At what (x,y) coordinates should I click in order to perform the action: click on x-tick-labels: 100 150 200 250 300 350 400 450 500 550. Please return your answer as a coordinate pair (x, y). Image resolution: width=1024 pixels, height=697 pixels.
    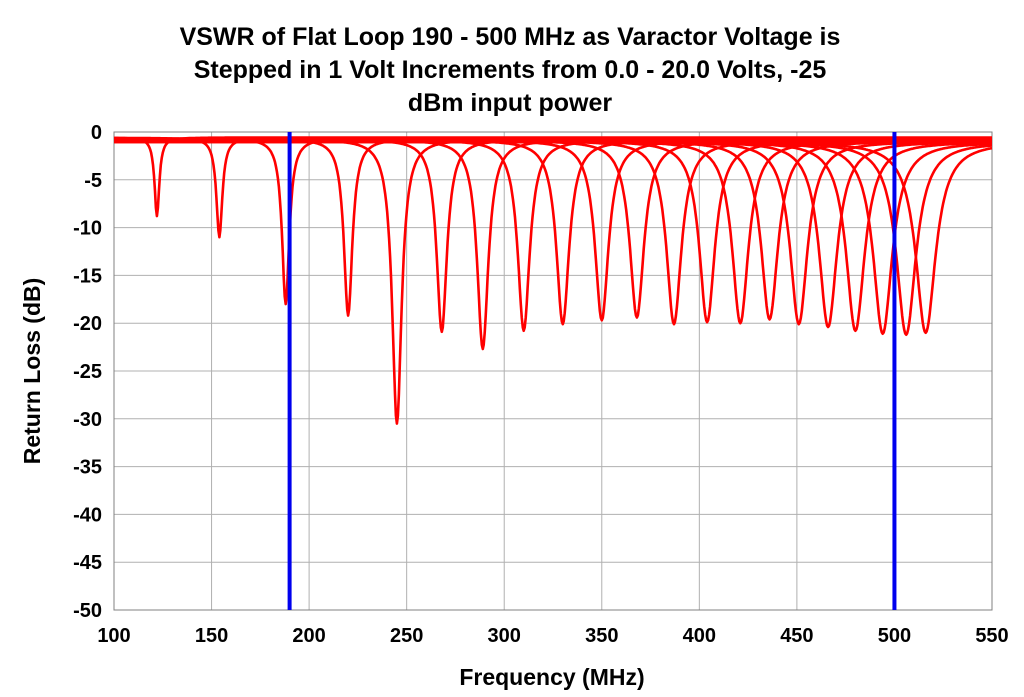
    Looking at the image, I should click on (552, 636).